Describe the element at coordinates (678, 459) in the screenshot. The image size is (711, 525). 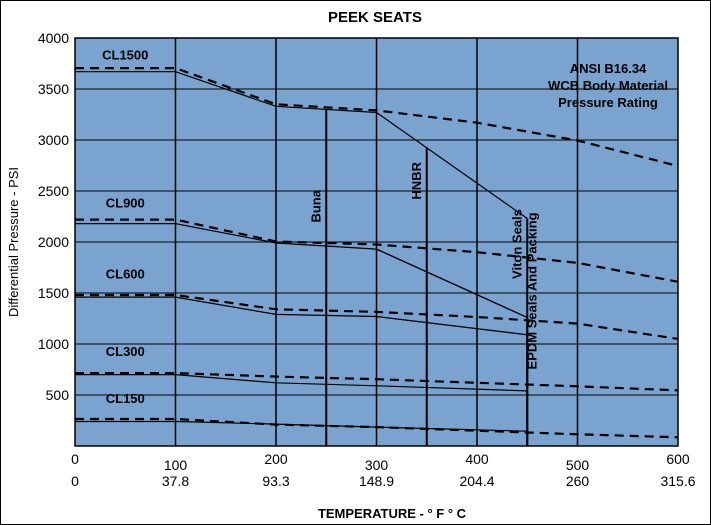
I see `x-tick-label-f: 600` at that location.